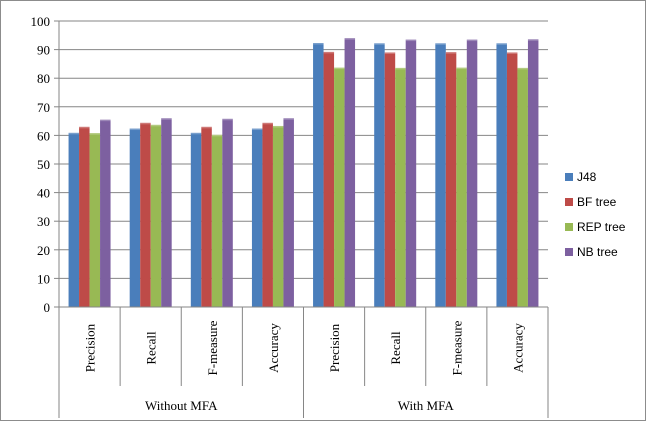  I want to click on legend-label: BF tree, so click(597, 202).